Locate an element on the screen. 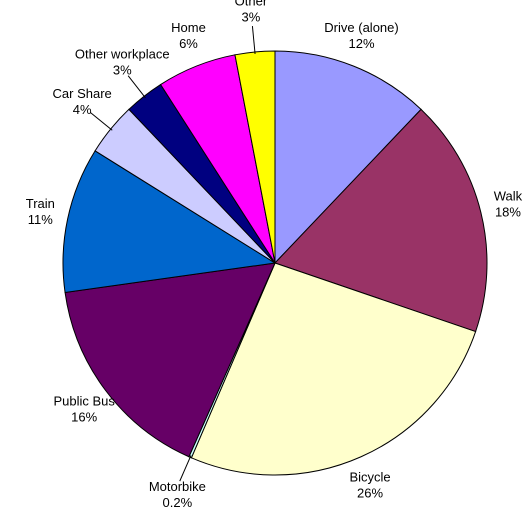 This screenshot has height=519, width=524. slice-value: 16% is located at coordinates (84, 416).